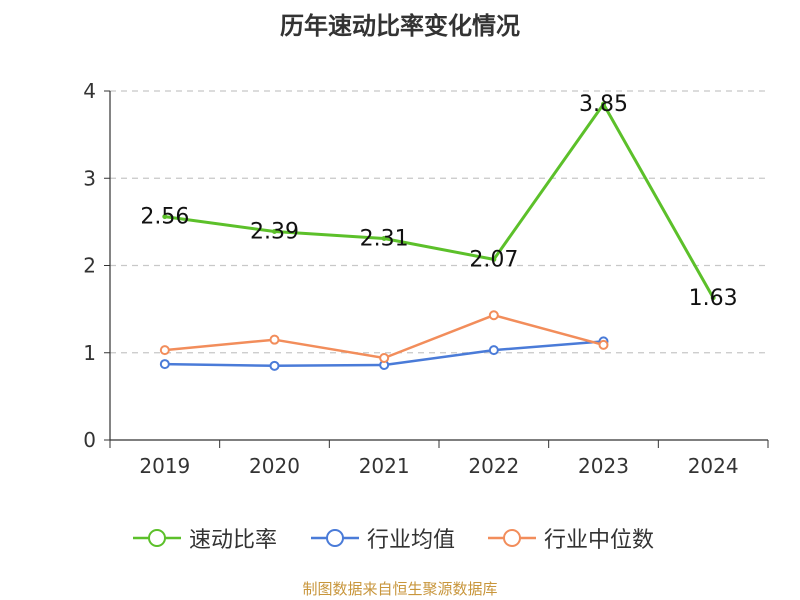 Image resolution: width=800 pixels, height=600 pixels. I want to click on legend-marker-industry-mean, so click(335, 538).